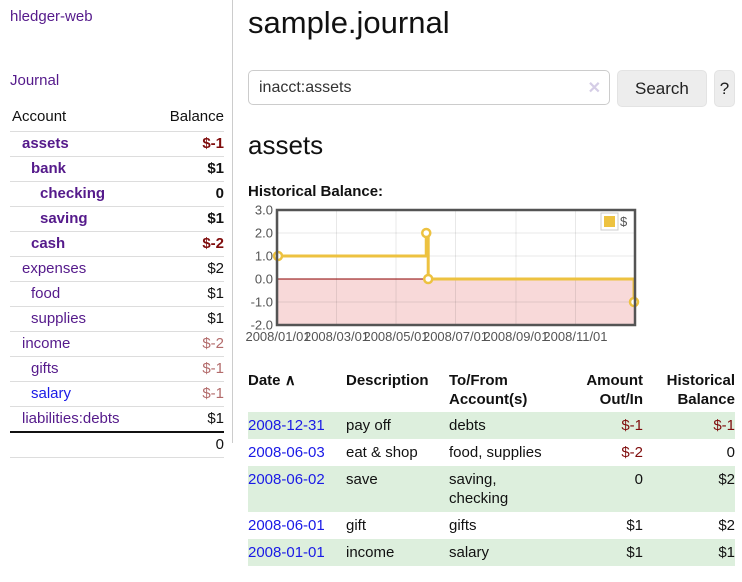 The image size is (742, 582). Describe the element at coordinates (594, 88) in the screenshot. I see `clear-search-icon: ✕` at that location.